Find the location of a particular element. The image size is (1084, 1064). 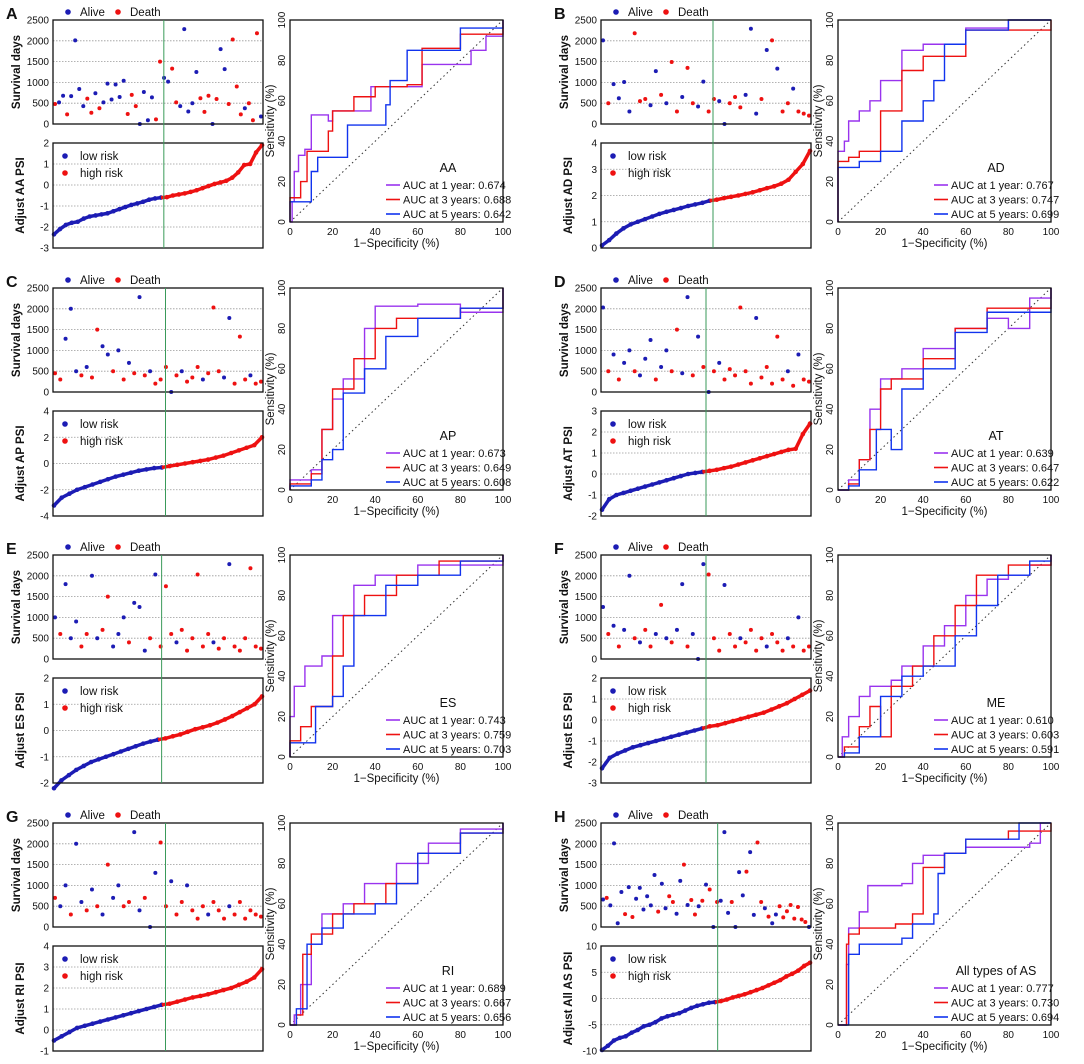

psi-plot-frame is located at coordinates (158, 195).